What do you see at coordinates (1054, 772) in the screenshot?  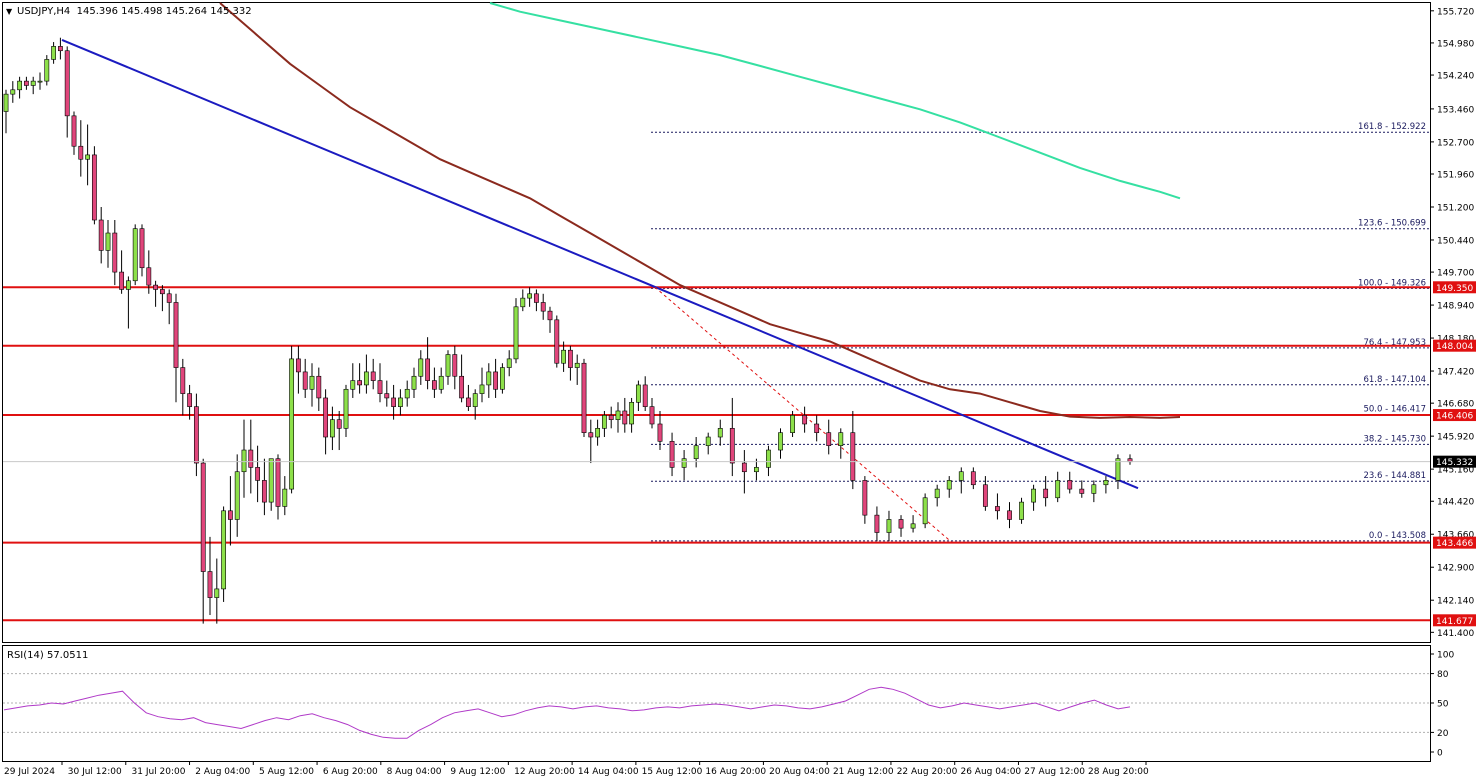 I see `time-tick-label: 27 Aug 12:00` at bounding box center [1054, 772].